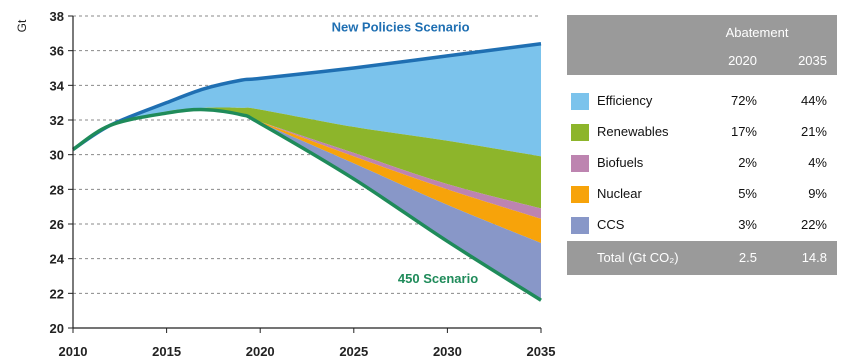 The height and width of the screenshot is (361, 843). Describe the element at coordinates (73, 351) in the screenshot. I see `x-tick-label-2010: 2010` at that location.